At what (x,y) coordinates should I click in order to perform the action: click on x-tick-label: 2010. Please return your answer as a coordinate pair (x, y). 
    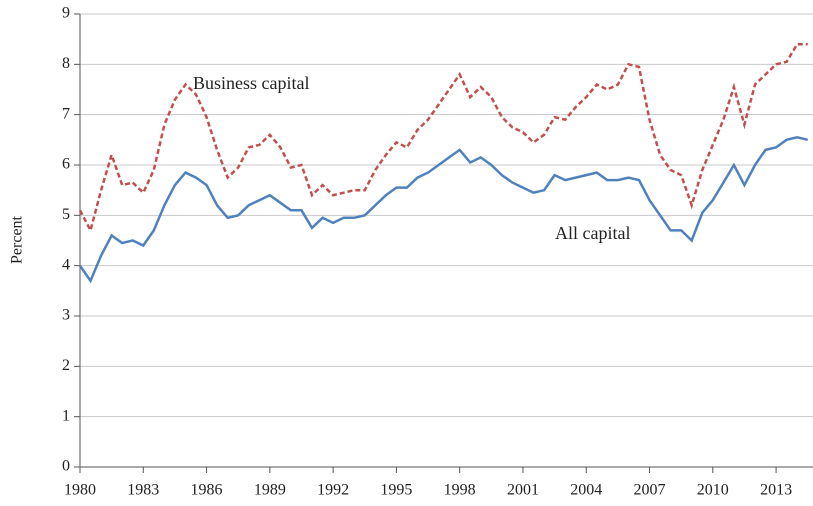
    Looking at the image, I should click on (713, 490).